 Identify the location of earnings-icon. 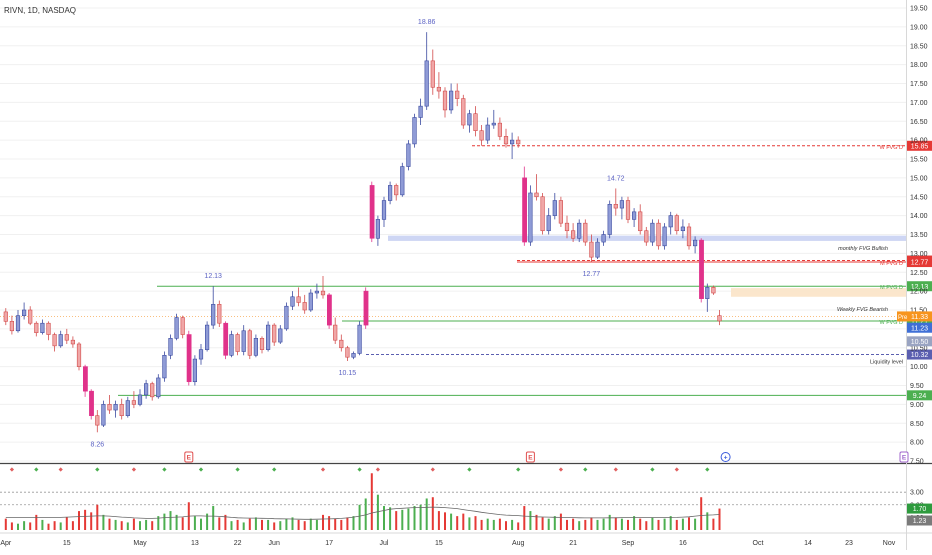
(189, 457).